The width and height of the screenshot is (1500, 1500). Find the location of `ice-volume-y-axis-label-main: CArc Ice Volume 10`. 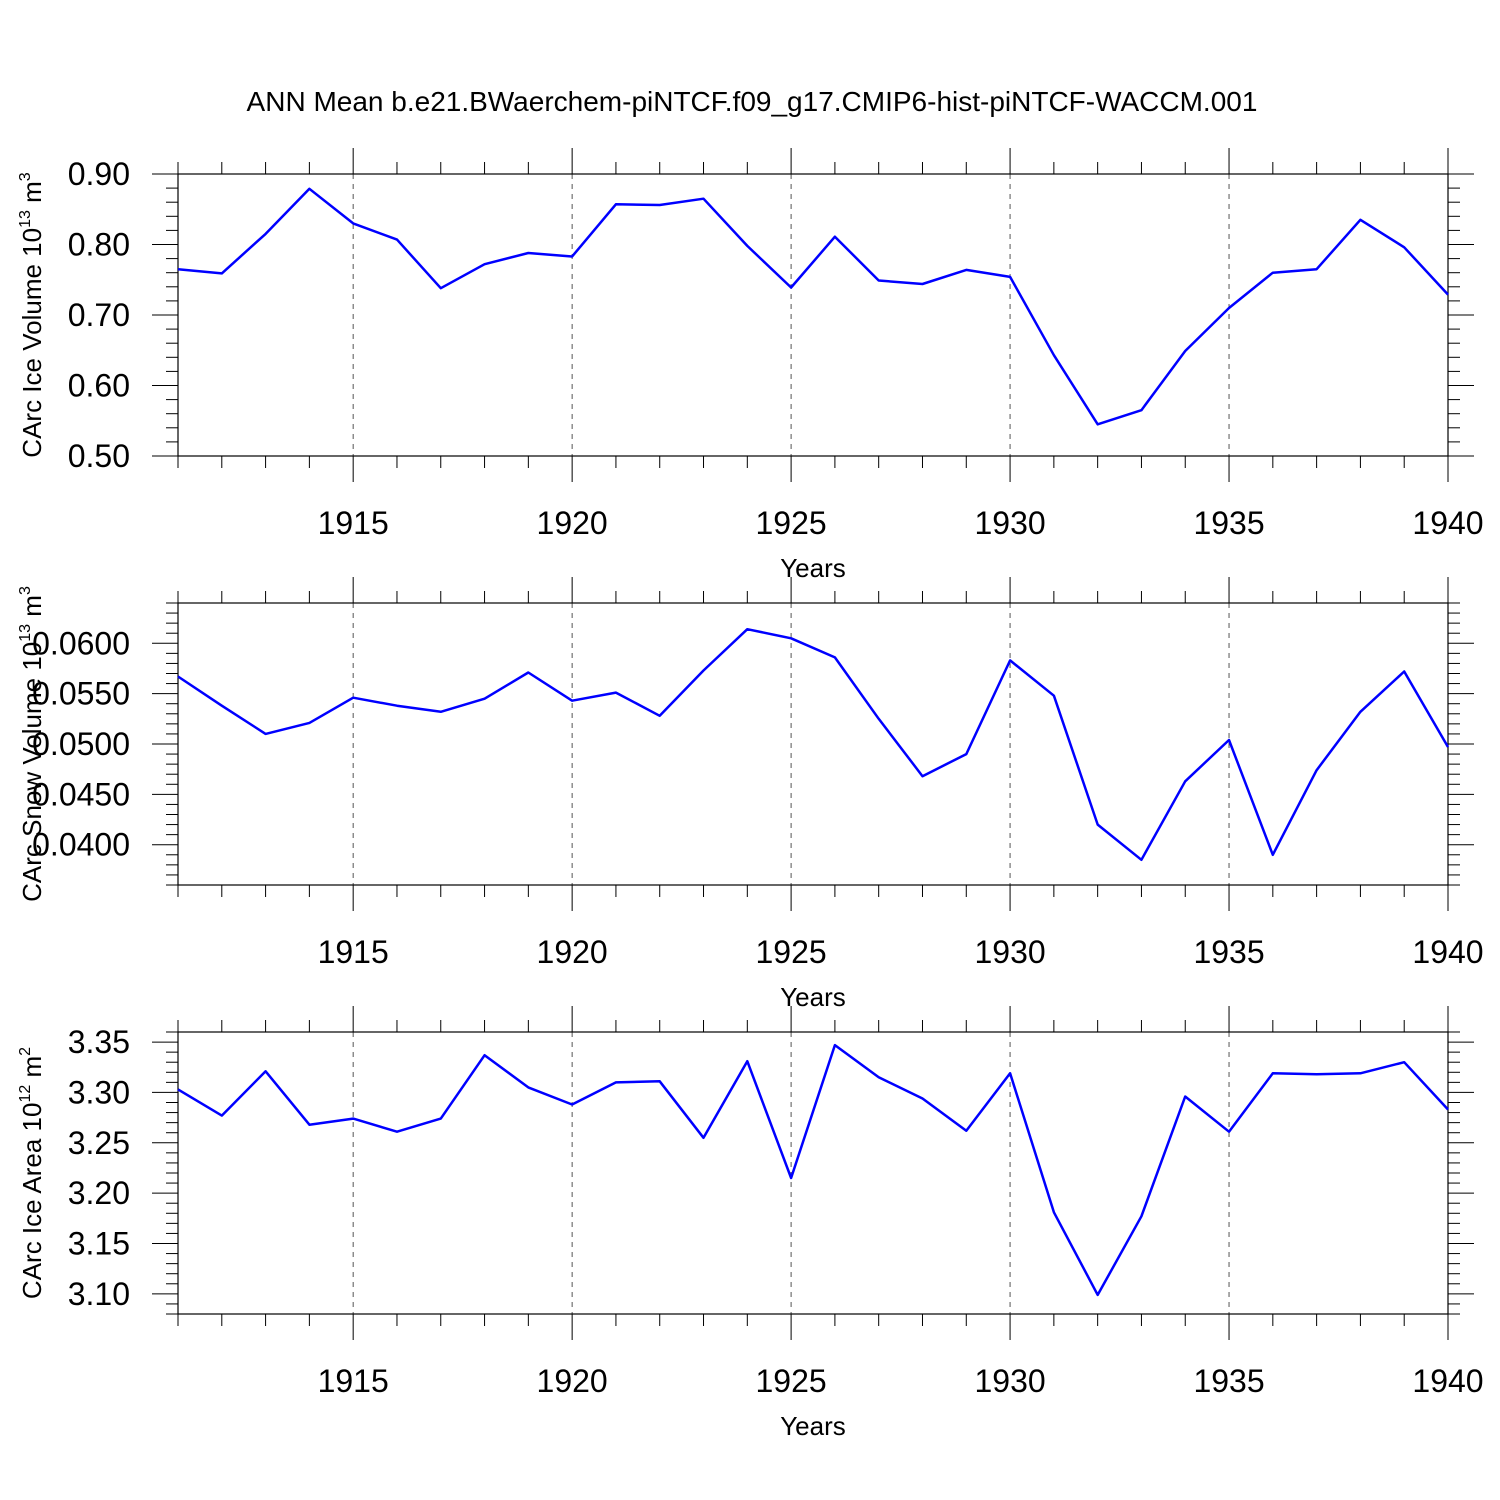

ice-volume-y-axis-label-main: CArc Ice Volume 10 is located at coordinates (32, 343).